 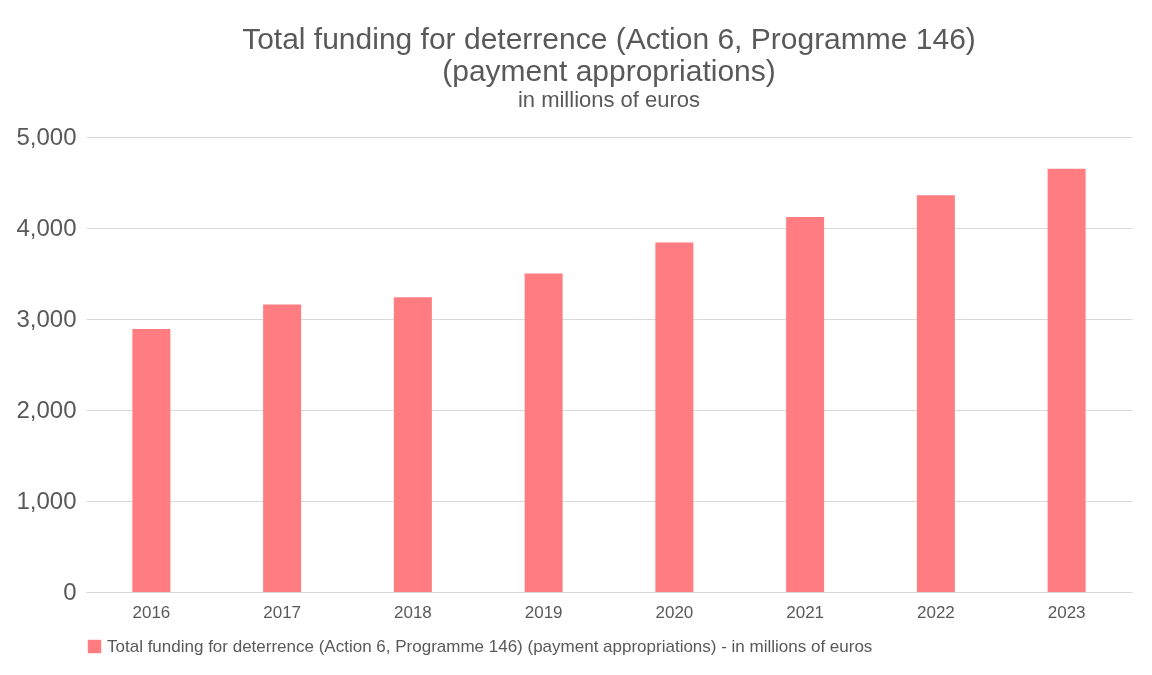 I want to click on chart-title: Total funding for deterrence (Action 6, Programme 146) (payment appropriations), so click(x=609, y=54).